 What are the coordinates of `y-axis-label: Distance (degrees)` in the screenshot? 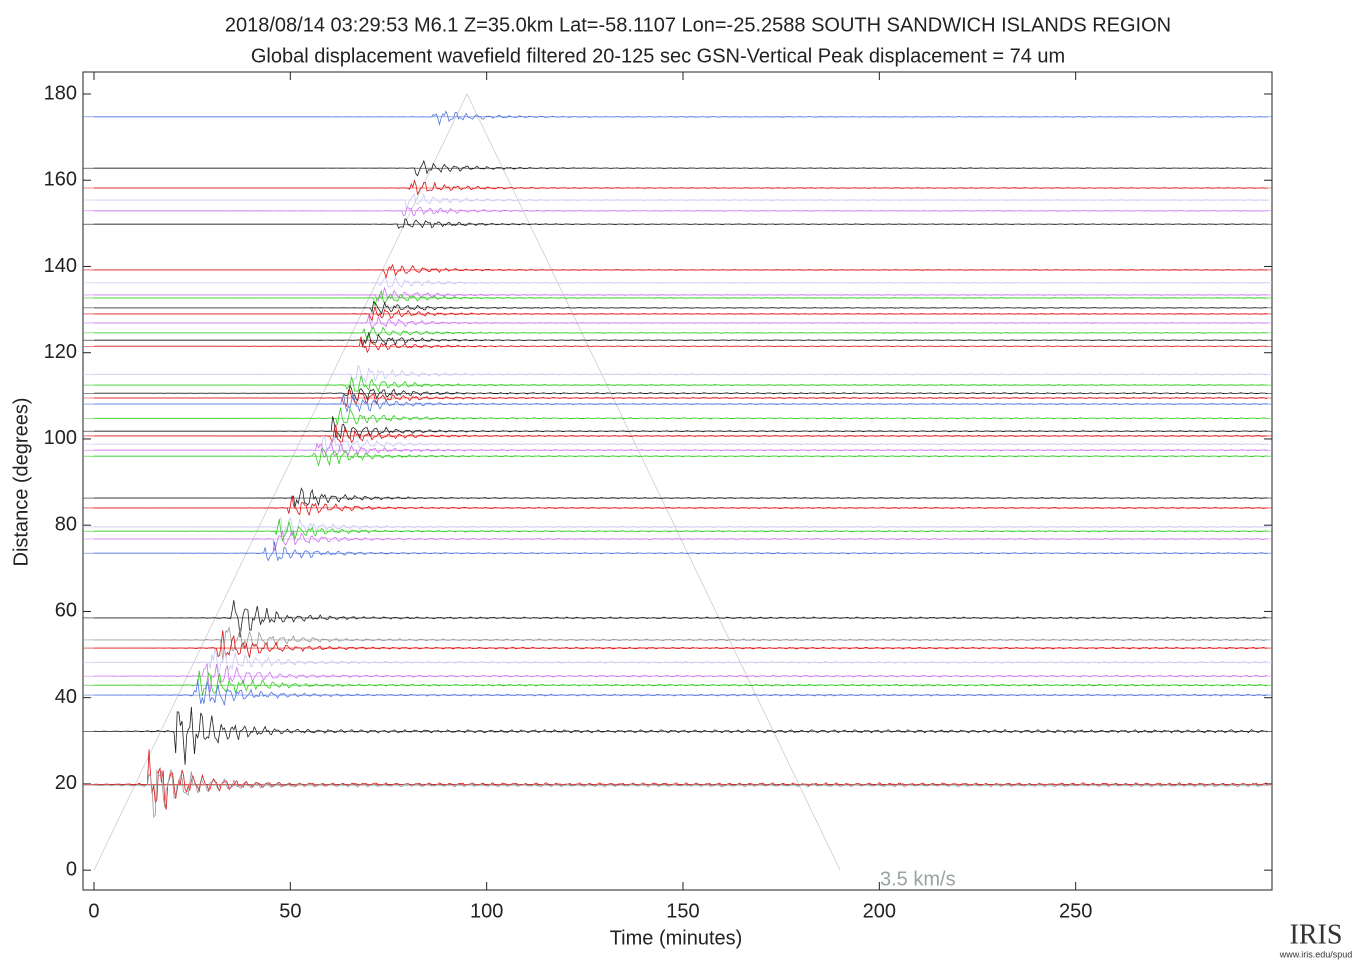 It's located at (21, 482).